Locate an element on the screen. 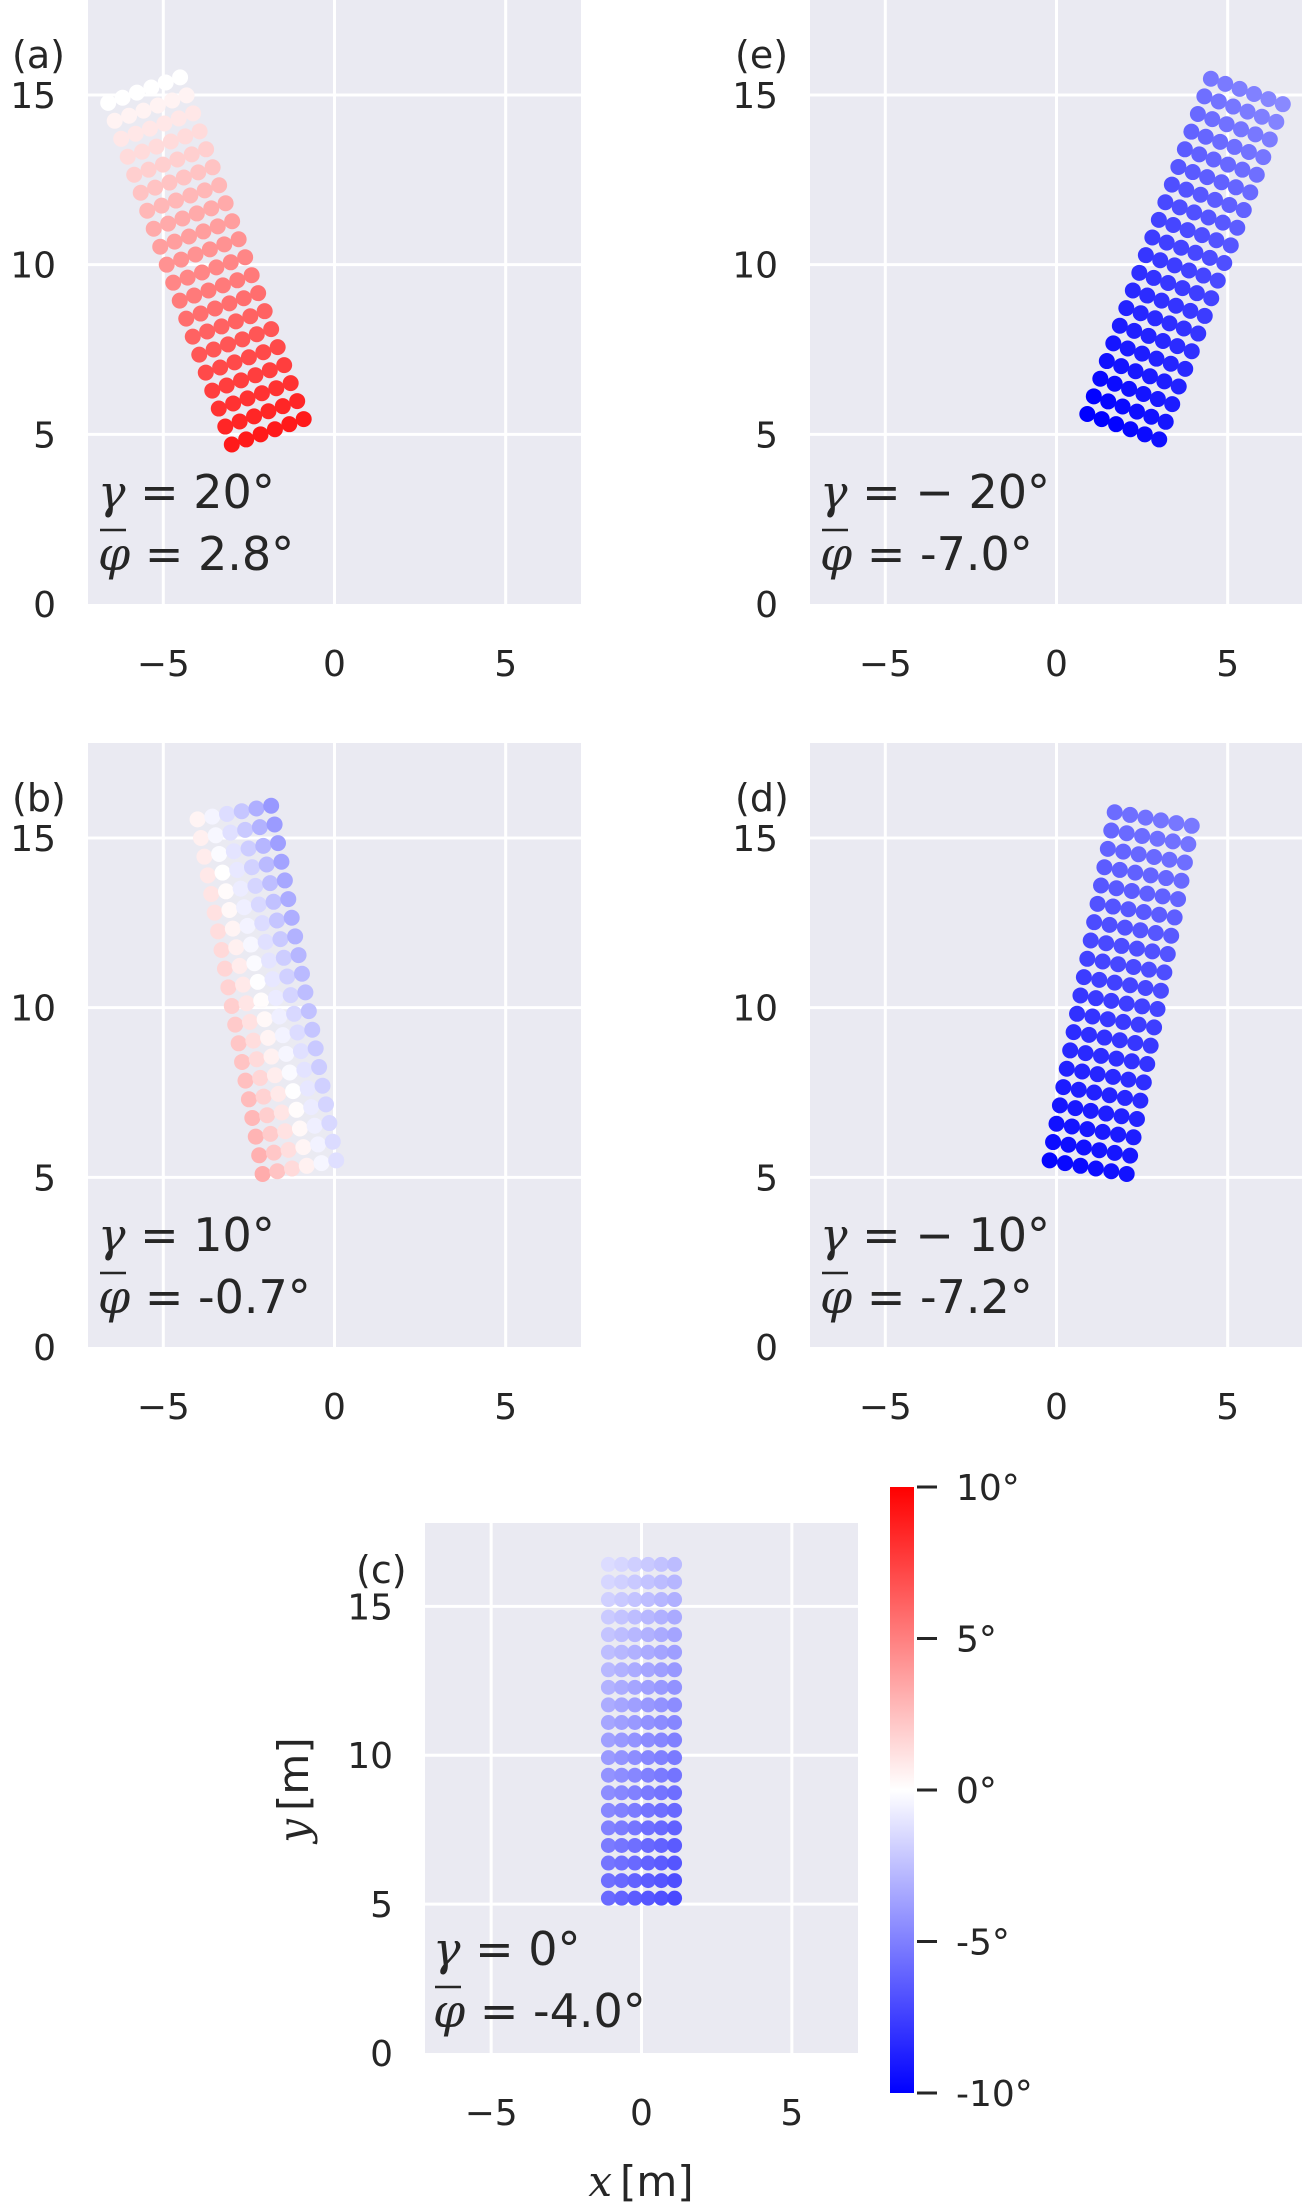 This screenshot has width=1302, height=2203. mean-phi-annotation: φ = -4.0° is located at coordinates (539, 2011).